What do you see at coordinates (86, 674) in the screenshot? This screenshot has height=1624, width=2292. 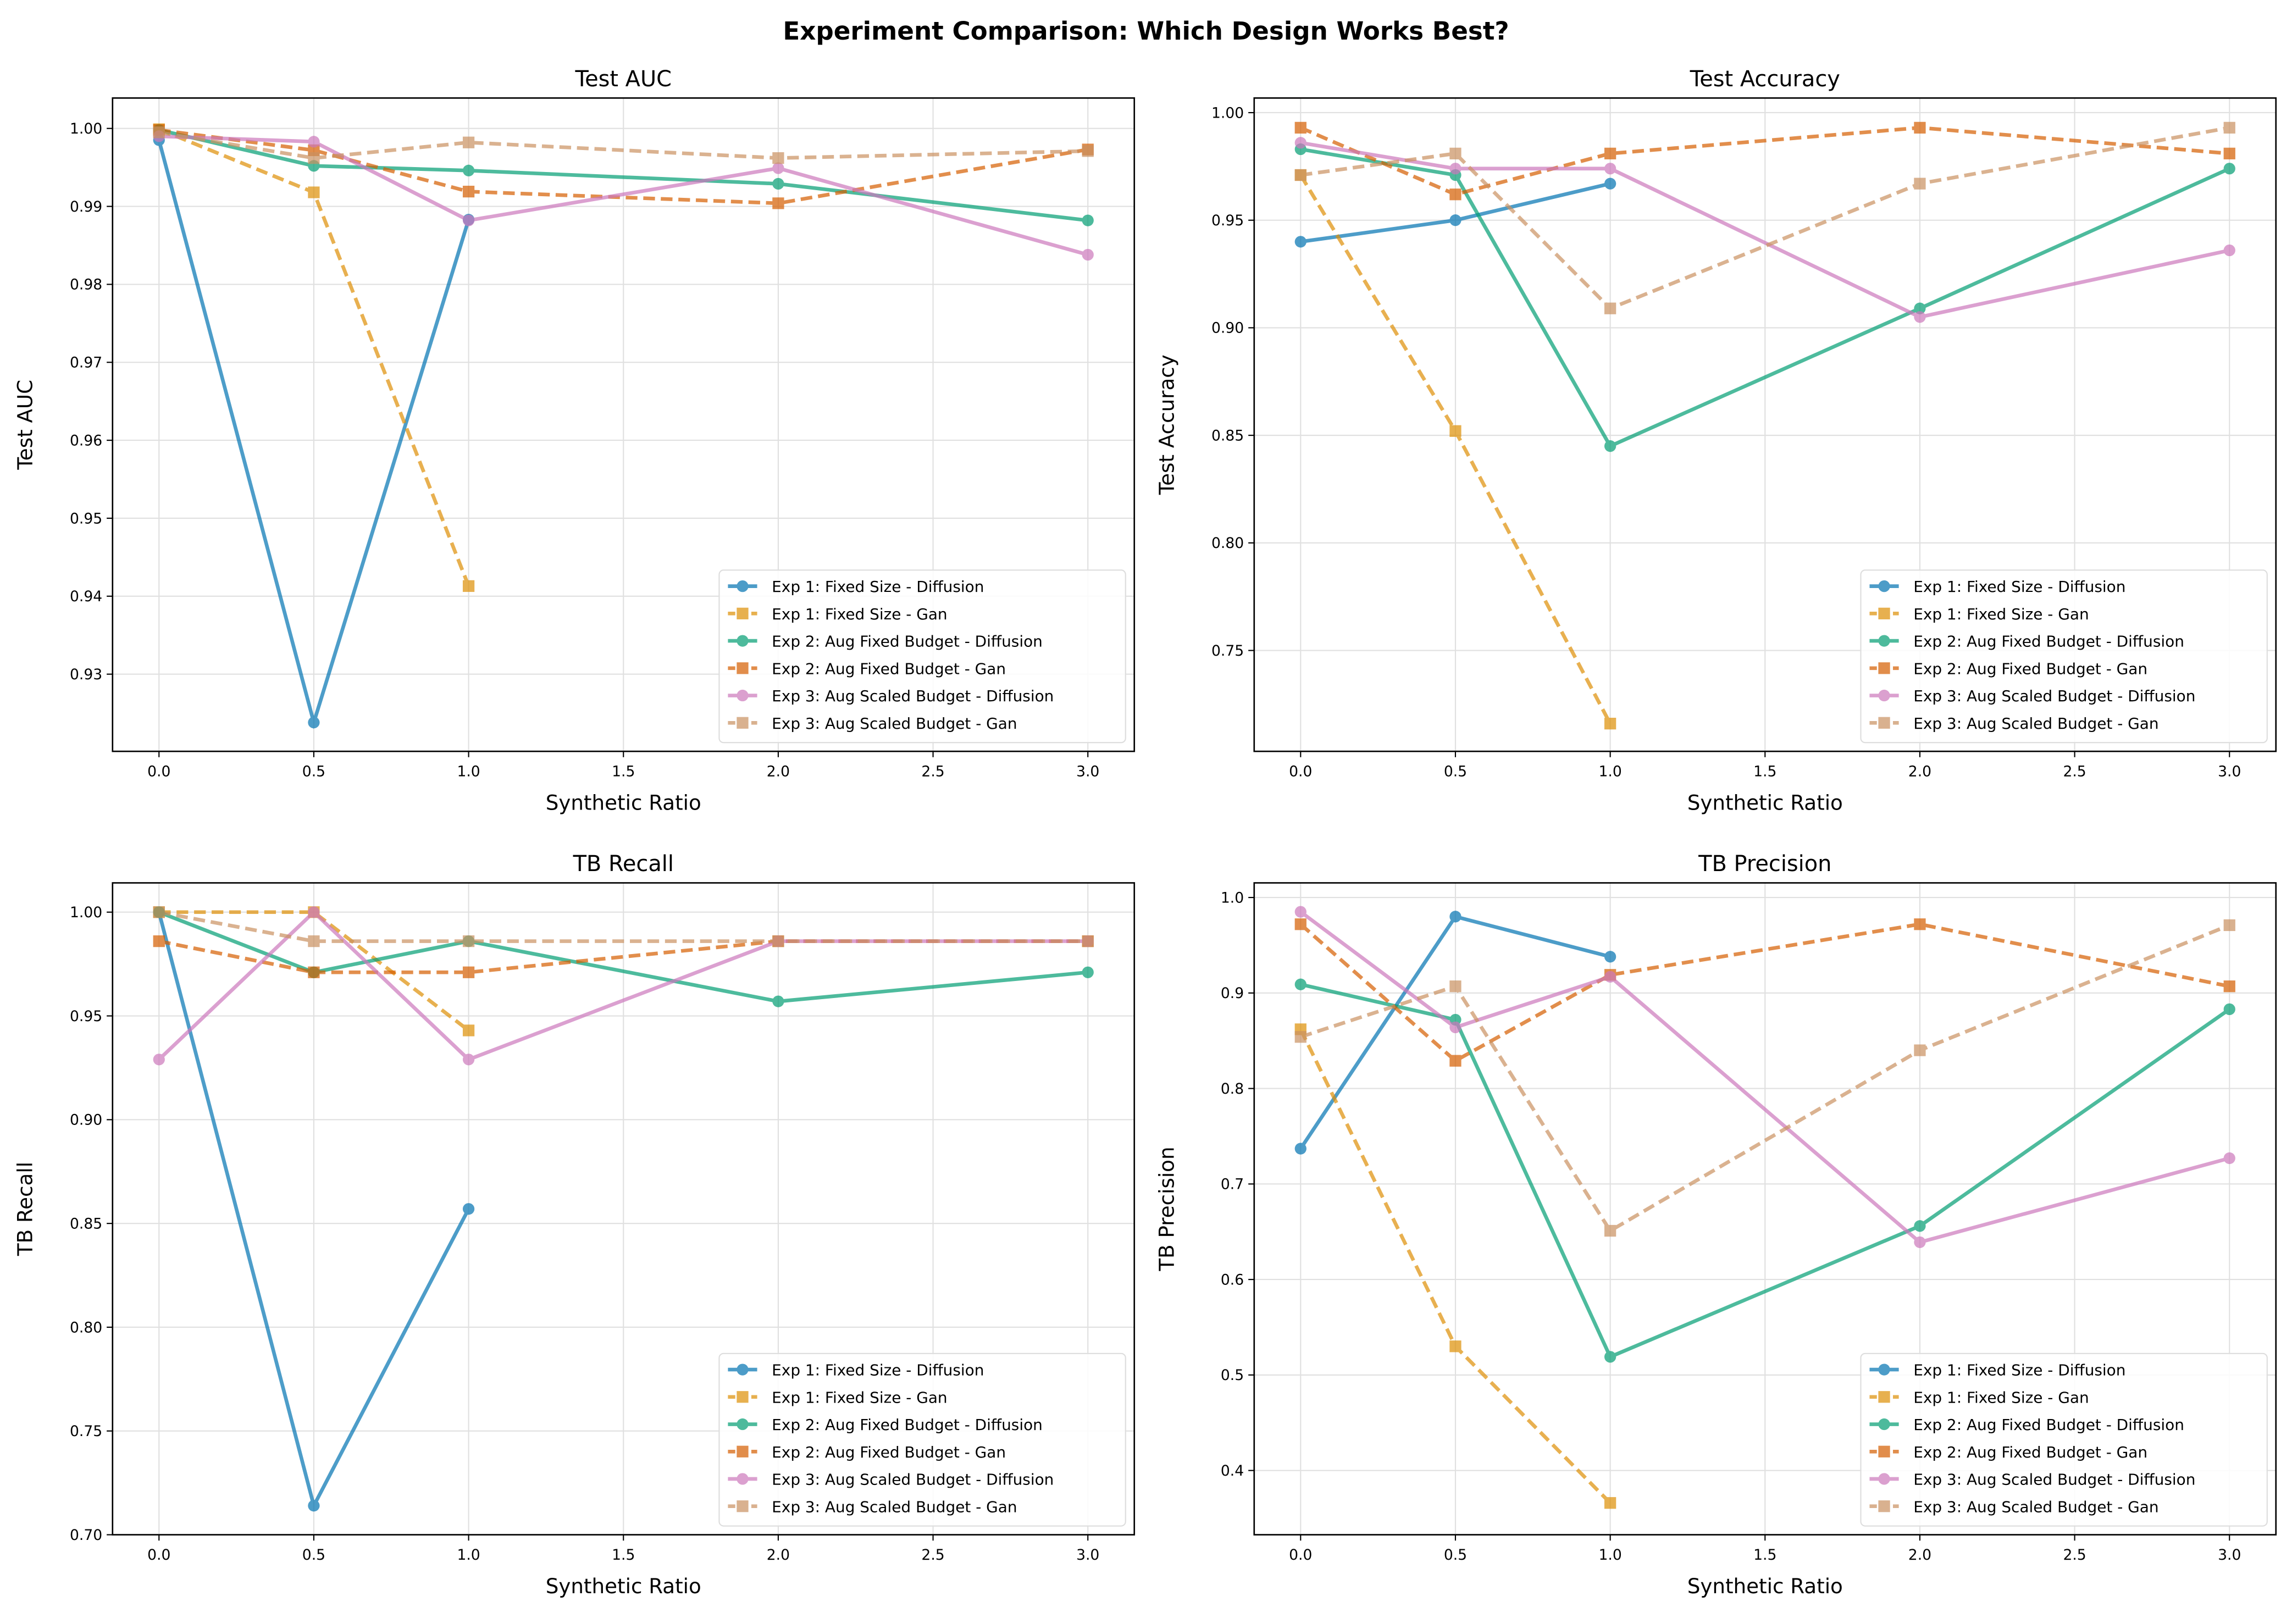 I see `y-tick-label: 0.93` at bounding box center [86, 674].